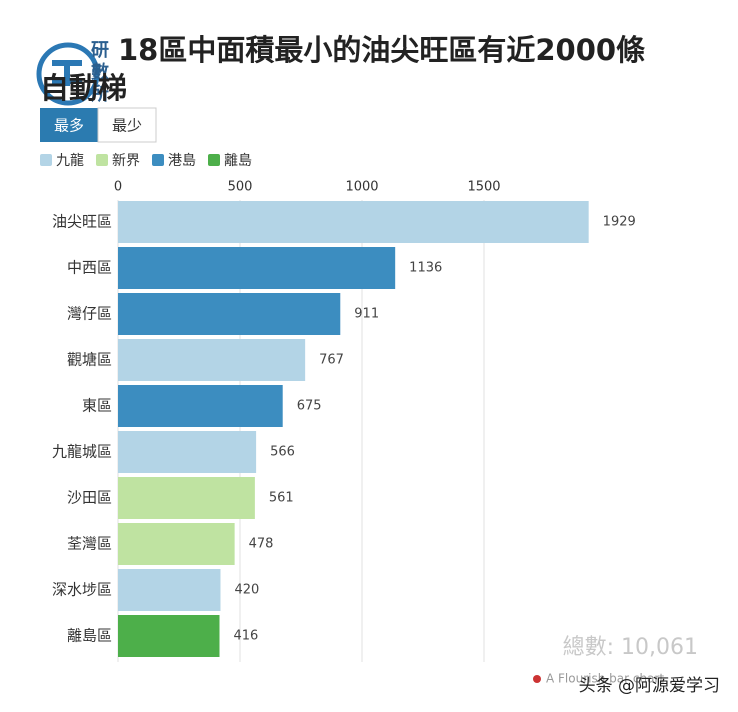 Image resolution: width=738 pixels, height=712 pixels. I want to click on y-tick-label: 沙田區, so click(89, 498).